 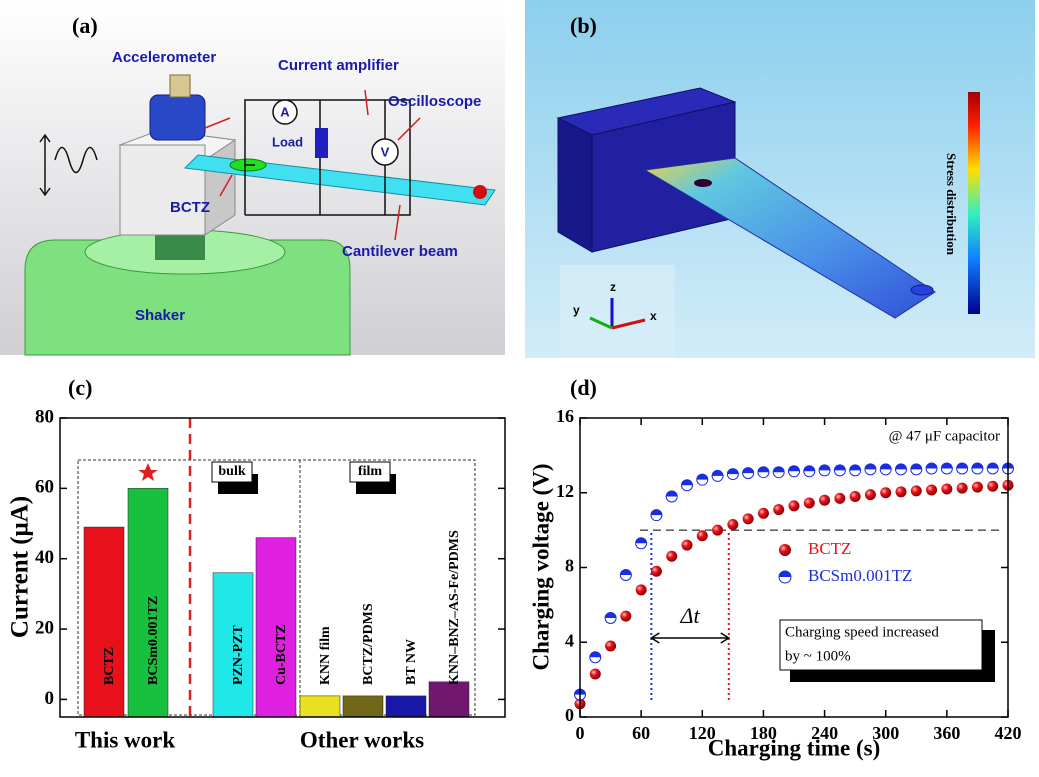 I want to click on block-left, so click(x=575, y=185).